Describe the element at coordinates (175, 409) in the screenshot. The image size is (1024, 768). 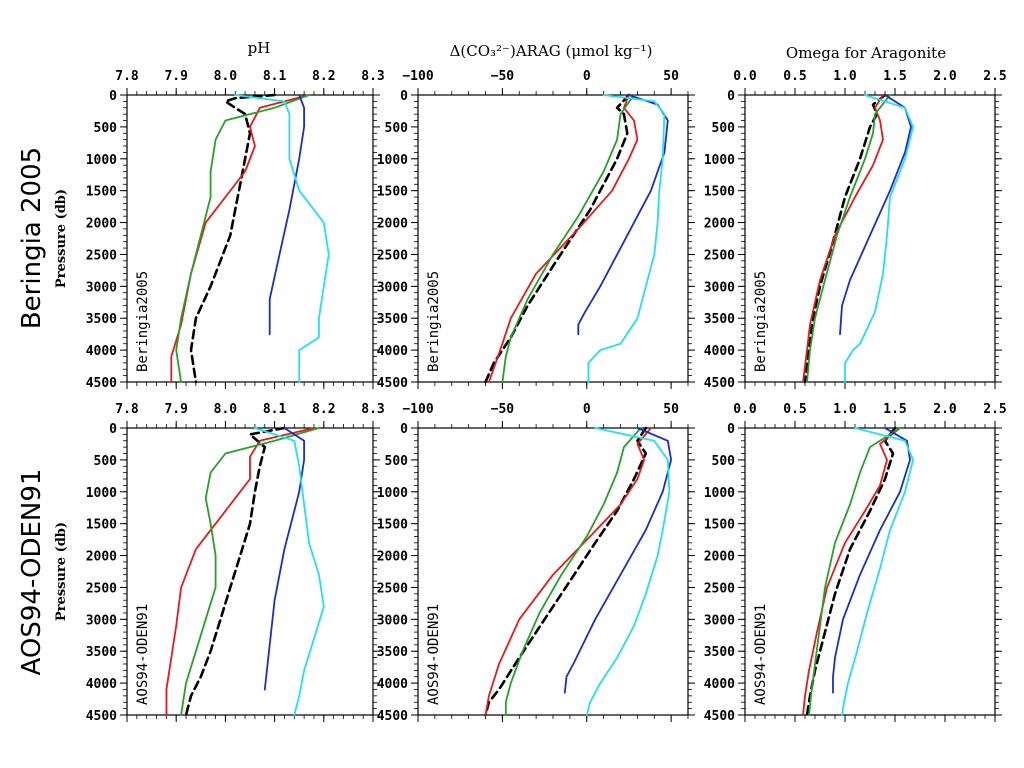
I see `x-tick-label: 7.9` at that location.